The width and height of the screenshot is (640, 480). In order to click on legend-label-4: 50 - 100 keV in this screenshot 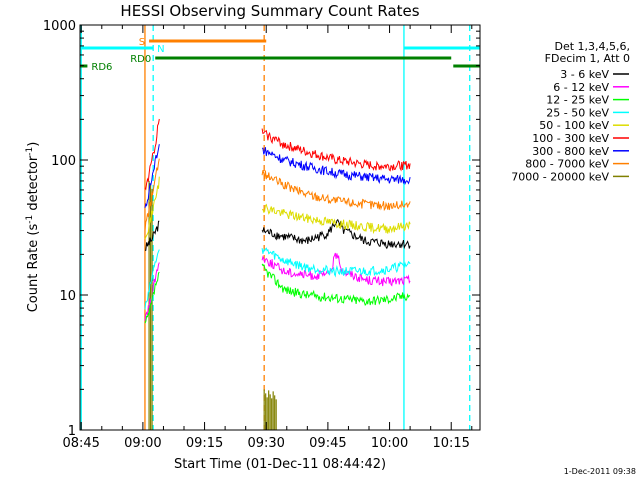, I will do `click(574, 125)`.